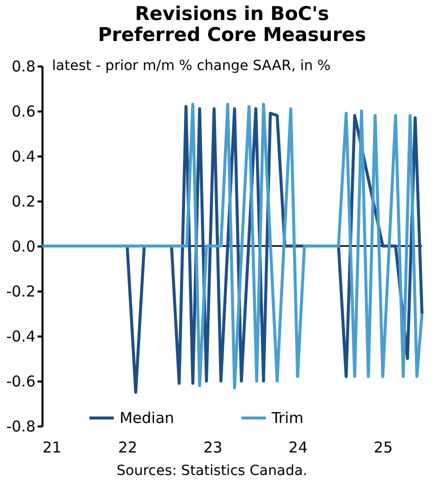 The height and width of the screenshot is (496, 440). Describe the element at coordinates (298, 447) in the screenshot. I see `x-tick-label: 24` at that location.